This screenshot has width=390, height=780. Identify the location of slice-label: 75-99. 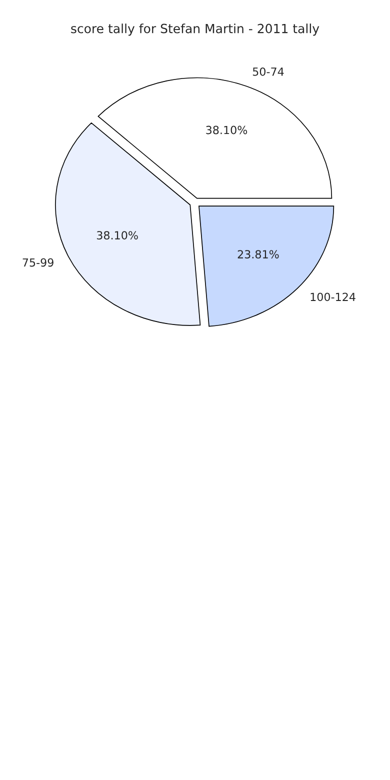
(38, 262).